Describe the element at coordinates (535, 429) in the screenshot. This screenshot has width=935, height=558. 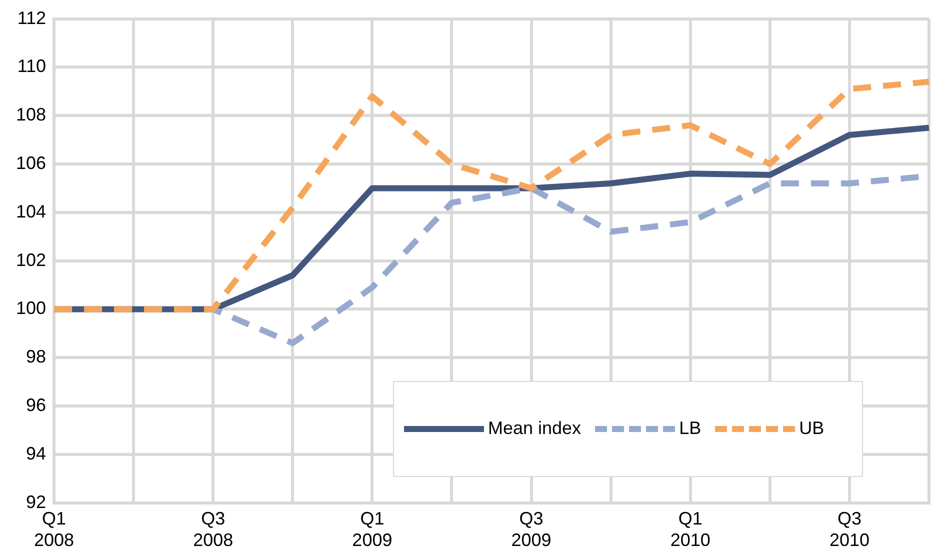
I see `legend-label: Mean index` at that location.